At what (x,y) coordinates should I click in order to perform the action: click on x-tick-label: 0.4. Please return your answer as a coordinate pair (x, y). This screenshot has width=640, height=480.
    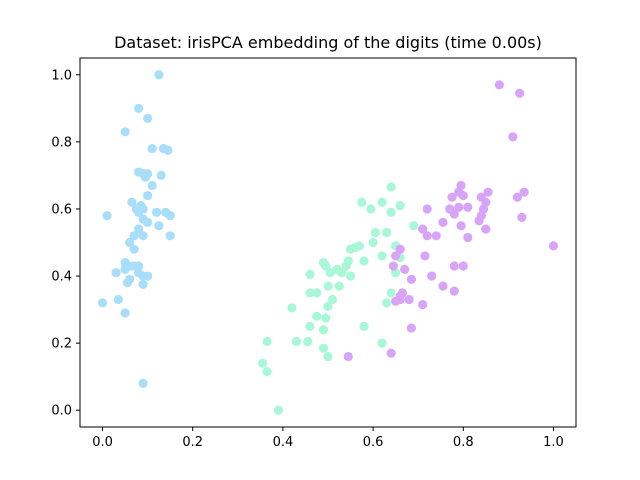
    Looking at the image, I should click on (283, 442).